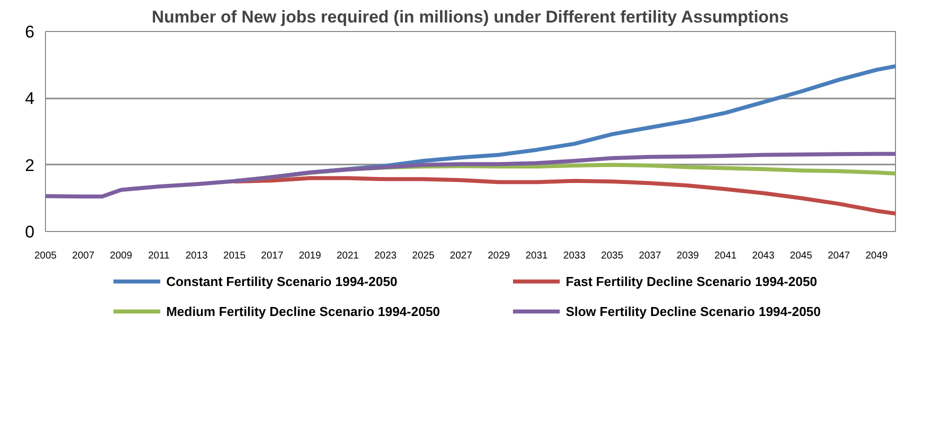 Image resolution: width=926 pixels, height=437 pixels. Describe the element at coordinates (196, 256) in the screenshot. I see `x-tick-label: 2013` at that location.